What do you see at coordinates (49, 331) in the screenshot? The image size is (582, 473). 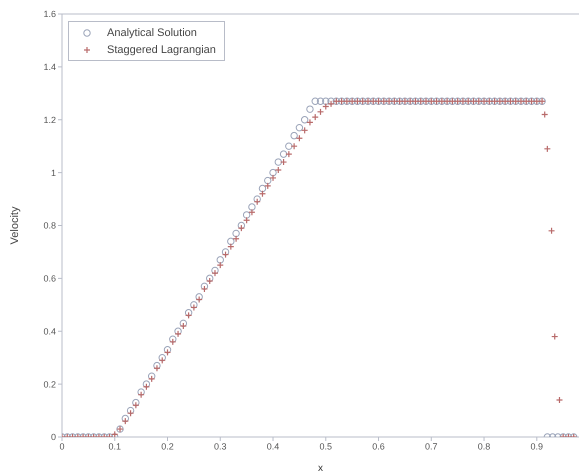 I see `y-tick-label: 0.4` at bounding box center [49, 331].